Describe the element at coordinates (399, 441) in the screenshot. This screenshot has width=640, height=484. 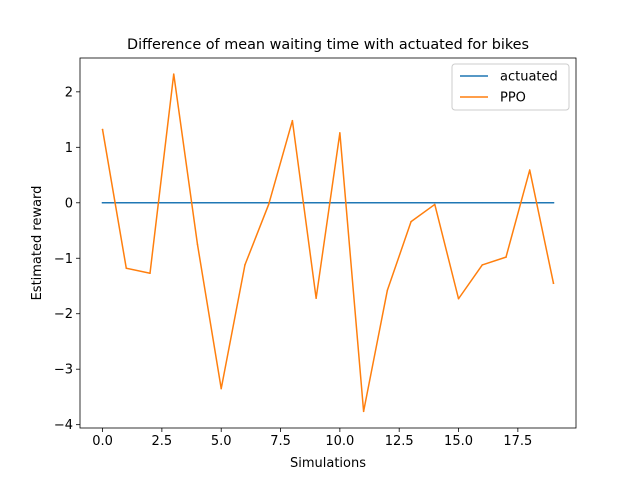
I see `x-tick-label: 12.5` at that location.